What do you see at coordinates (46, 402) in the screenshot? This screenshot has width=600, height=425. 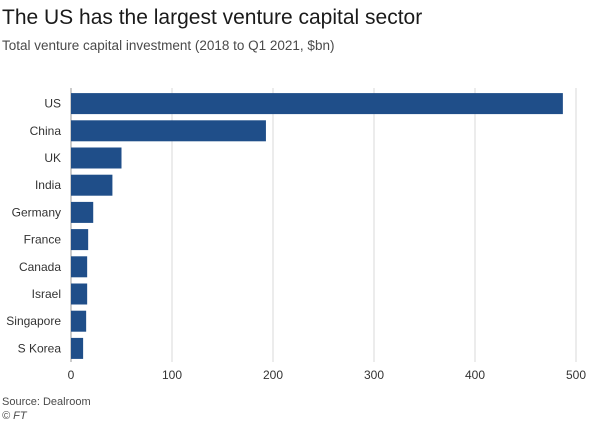 I see `source-note: Source: Dealroom` at bounding box center [46, 402].